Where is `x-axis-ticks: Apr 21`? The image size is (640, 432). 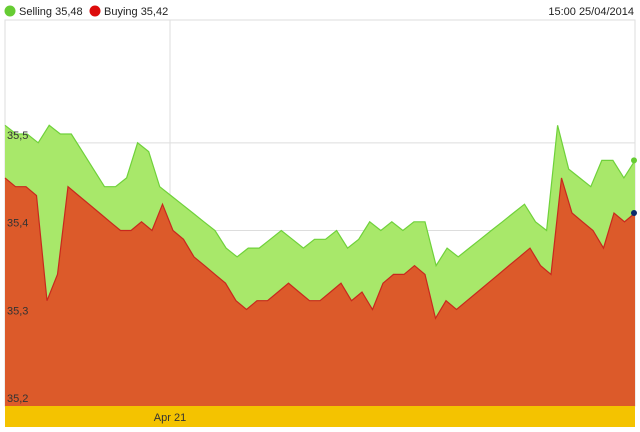
x-axis-ticks: Apr 21 is located at coordinates (170, 418).